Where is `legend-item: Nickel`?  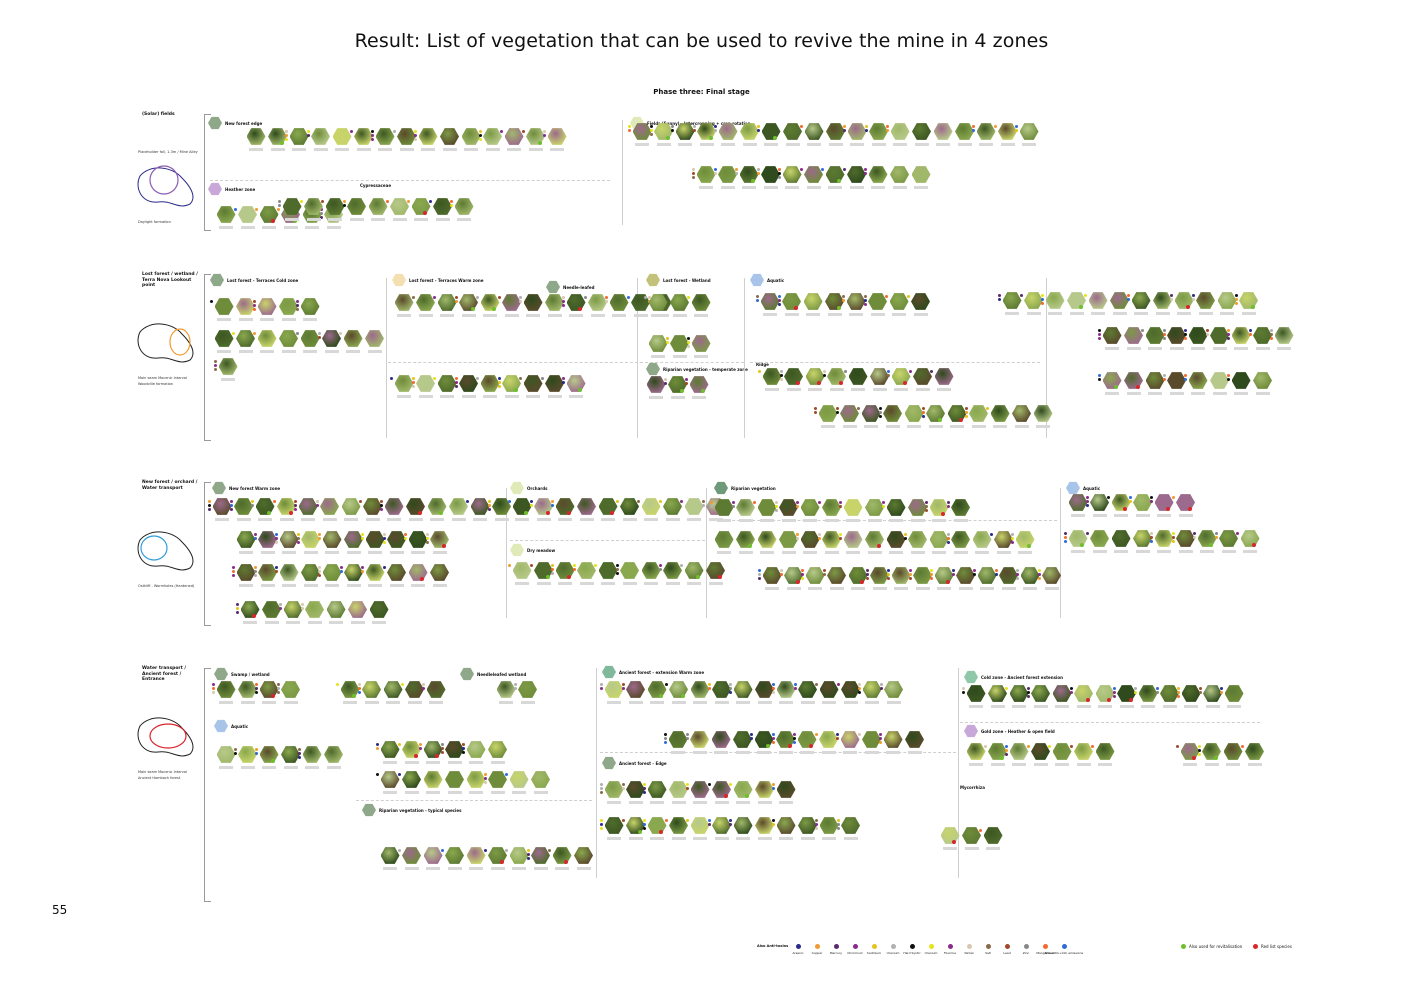 legend-item: Nickel is located at coordinates (969, 949).